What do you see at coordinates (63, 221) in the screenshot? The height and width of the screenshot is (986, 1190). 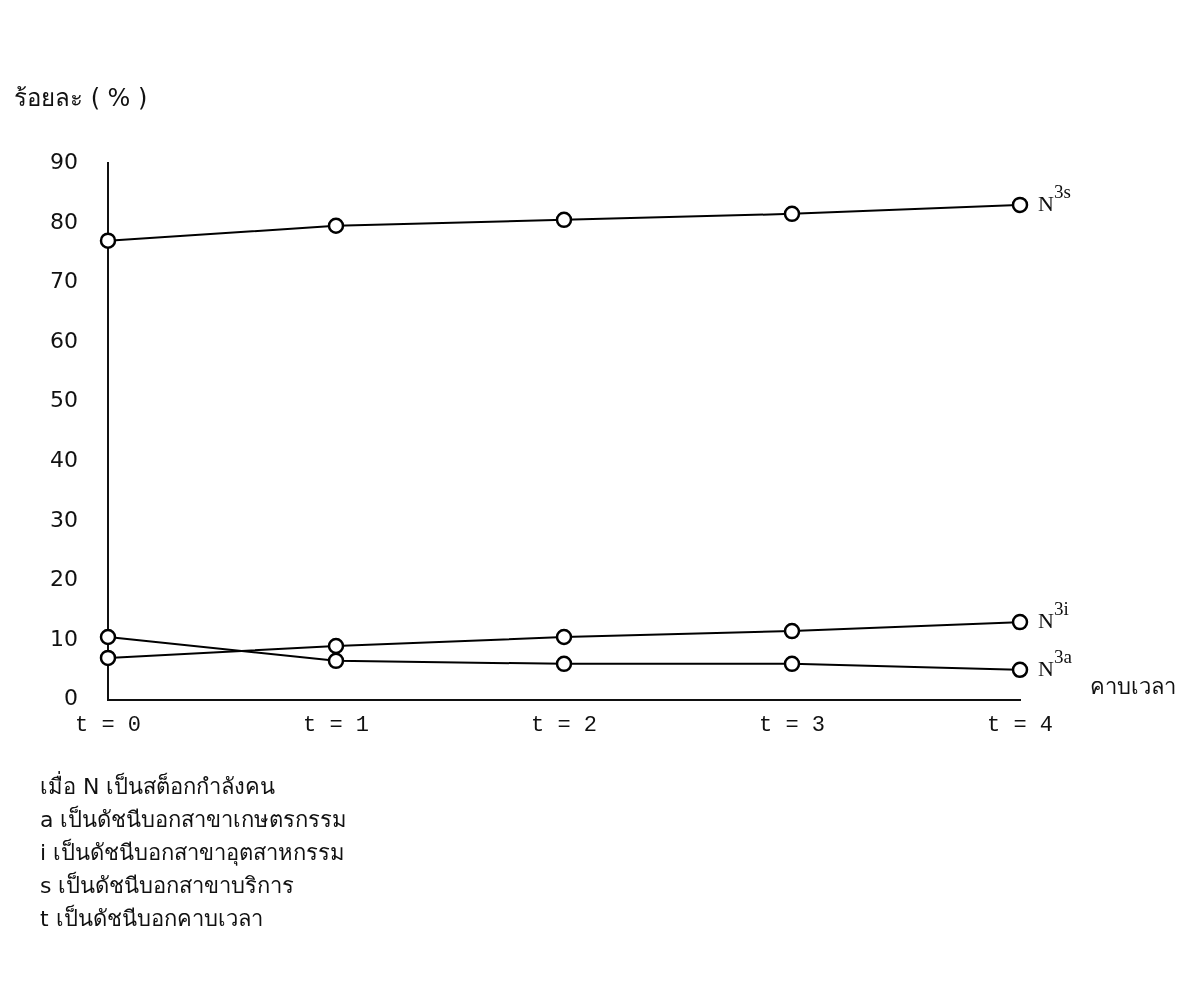 I see `y-tick-label: 80` at bounding box center [63, 221].